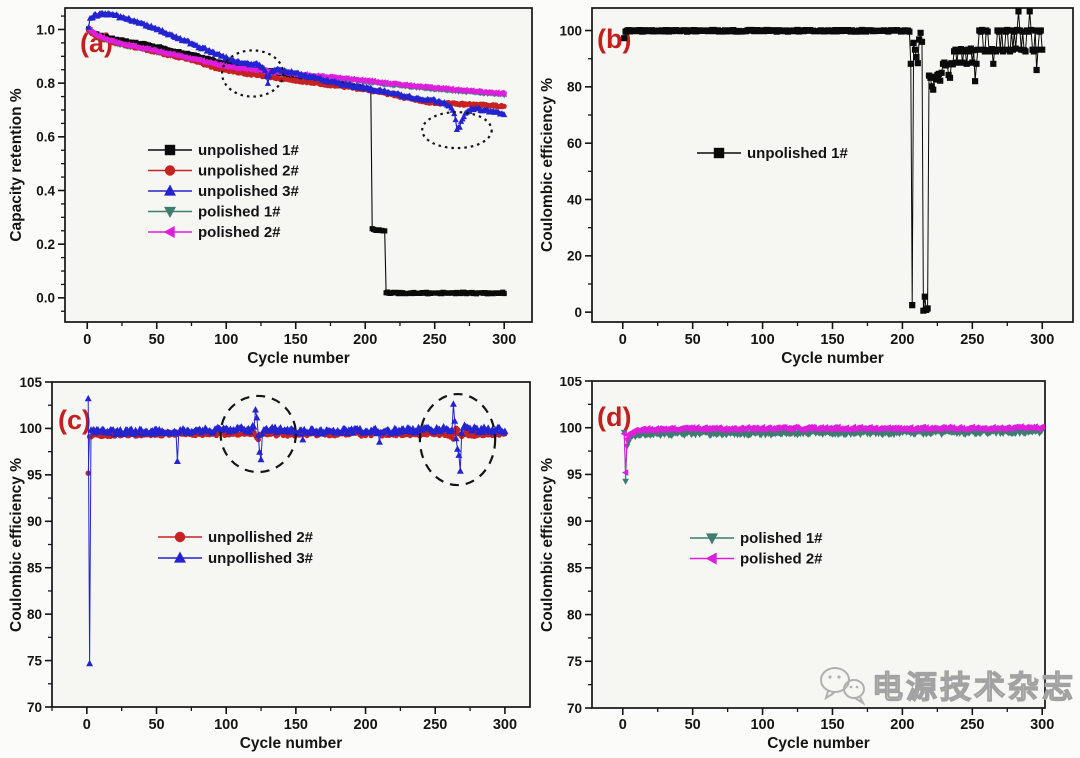 The image size is (1080, 758). I want to click on legend: unpollished 2# unpollished 3#, so click(236, 548).